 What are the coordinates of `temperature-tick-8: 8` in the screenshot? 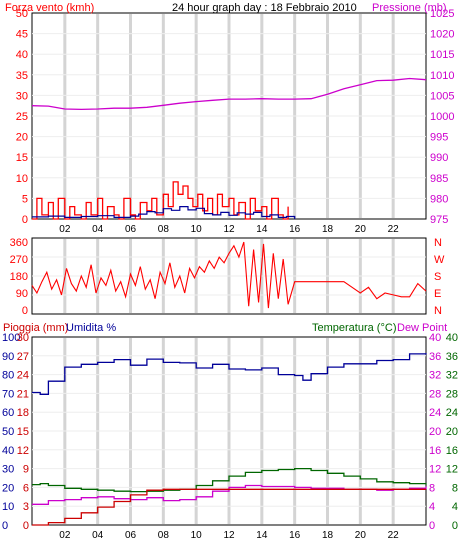 It's located at (455, 488).